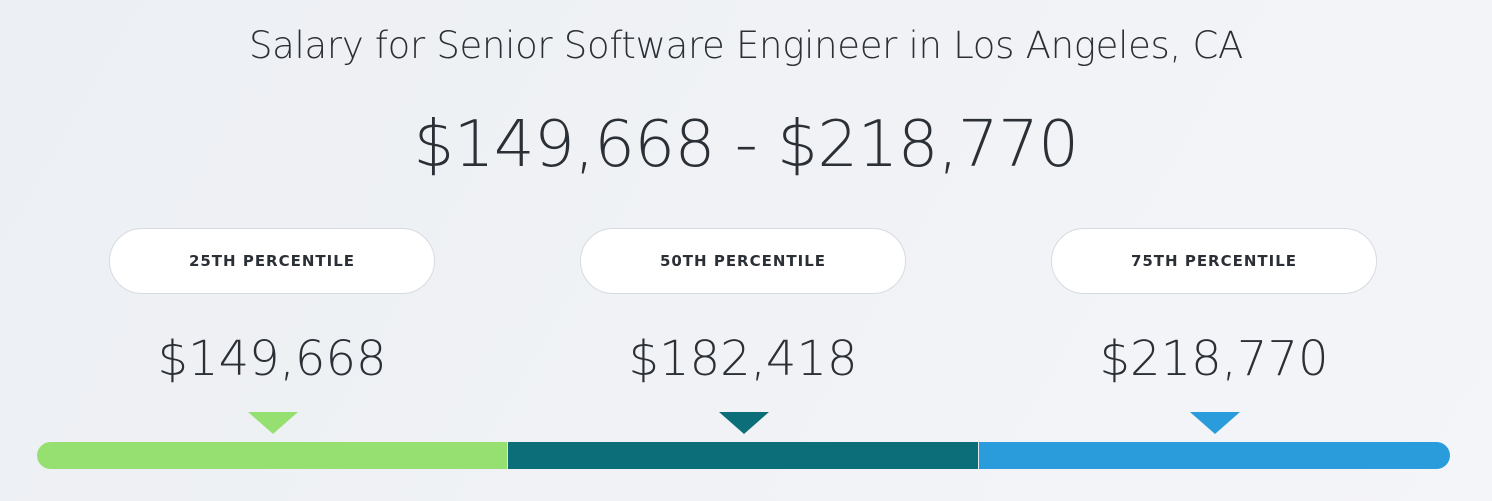 This screenshot has width=1492, height=501. Describe the element at coordinates (272, 261) in the screenshot. I see `percentile-label: 25TH PERCENTILE` at that location.